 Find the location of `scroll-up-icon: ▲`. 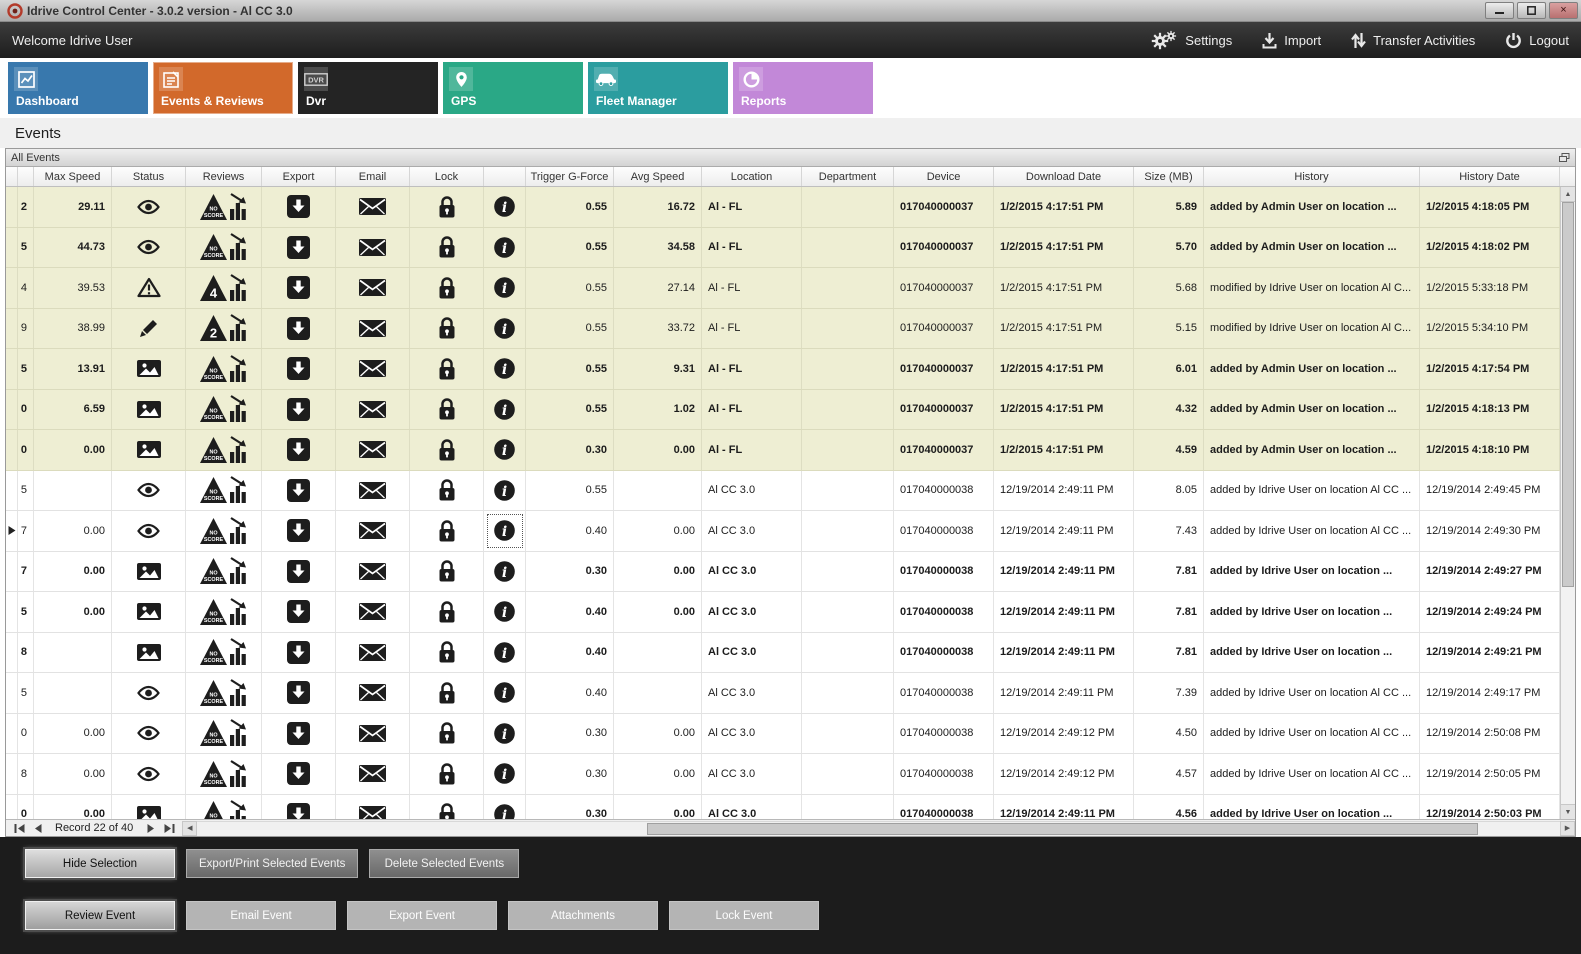

scroll-up-icon: ▲ is located at coordinates (1568, 194).